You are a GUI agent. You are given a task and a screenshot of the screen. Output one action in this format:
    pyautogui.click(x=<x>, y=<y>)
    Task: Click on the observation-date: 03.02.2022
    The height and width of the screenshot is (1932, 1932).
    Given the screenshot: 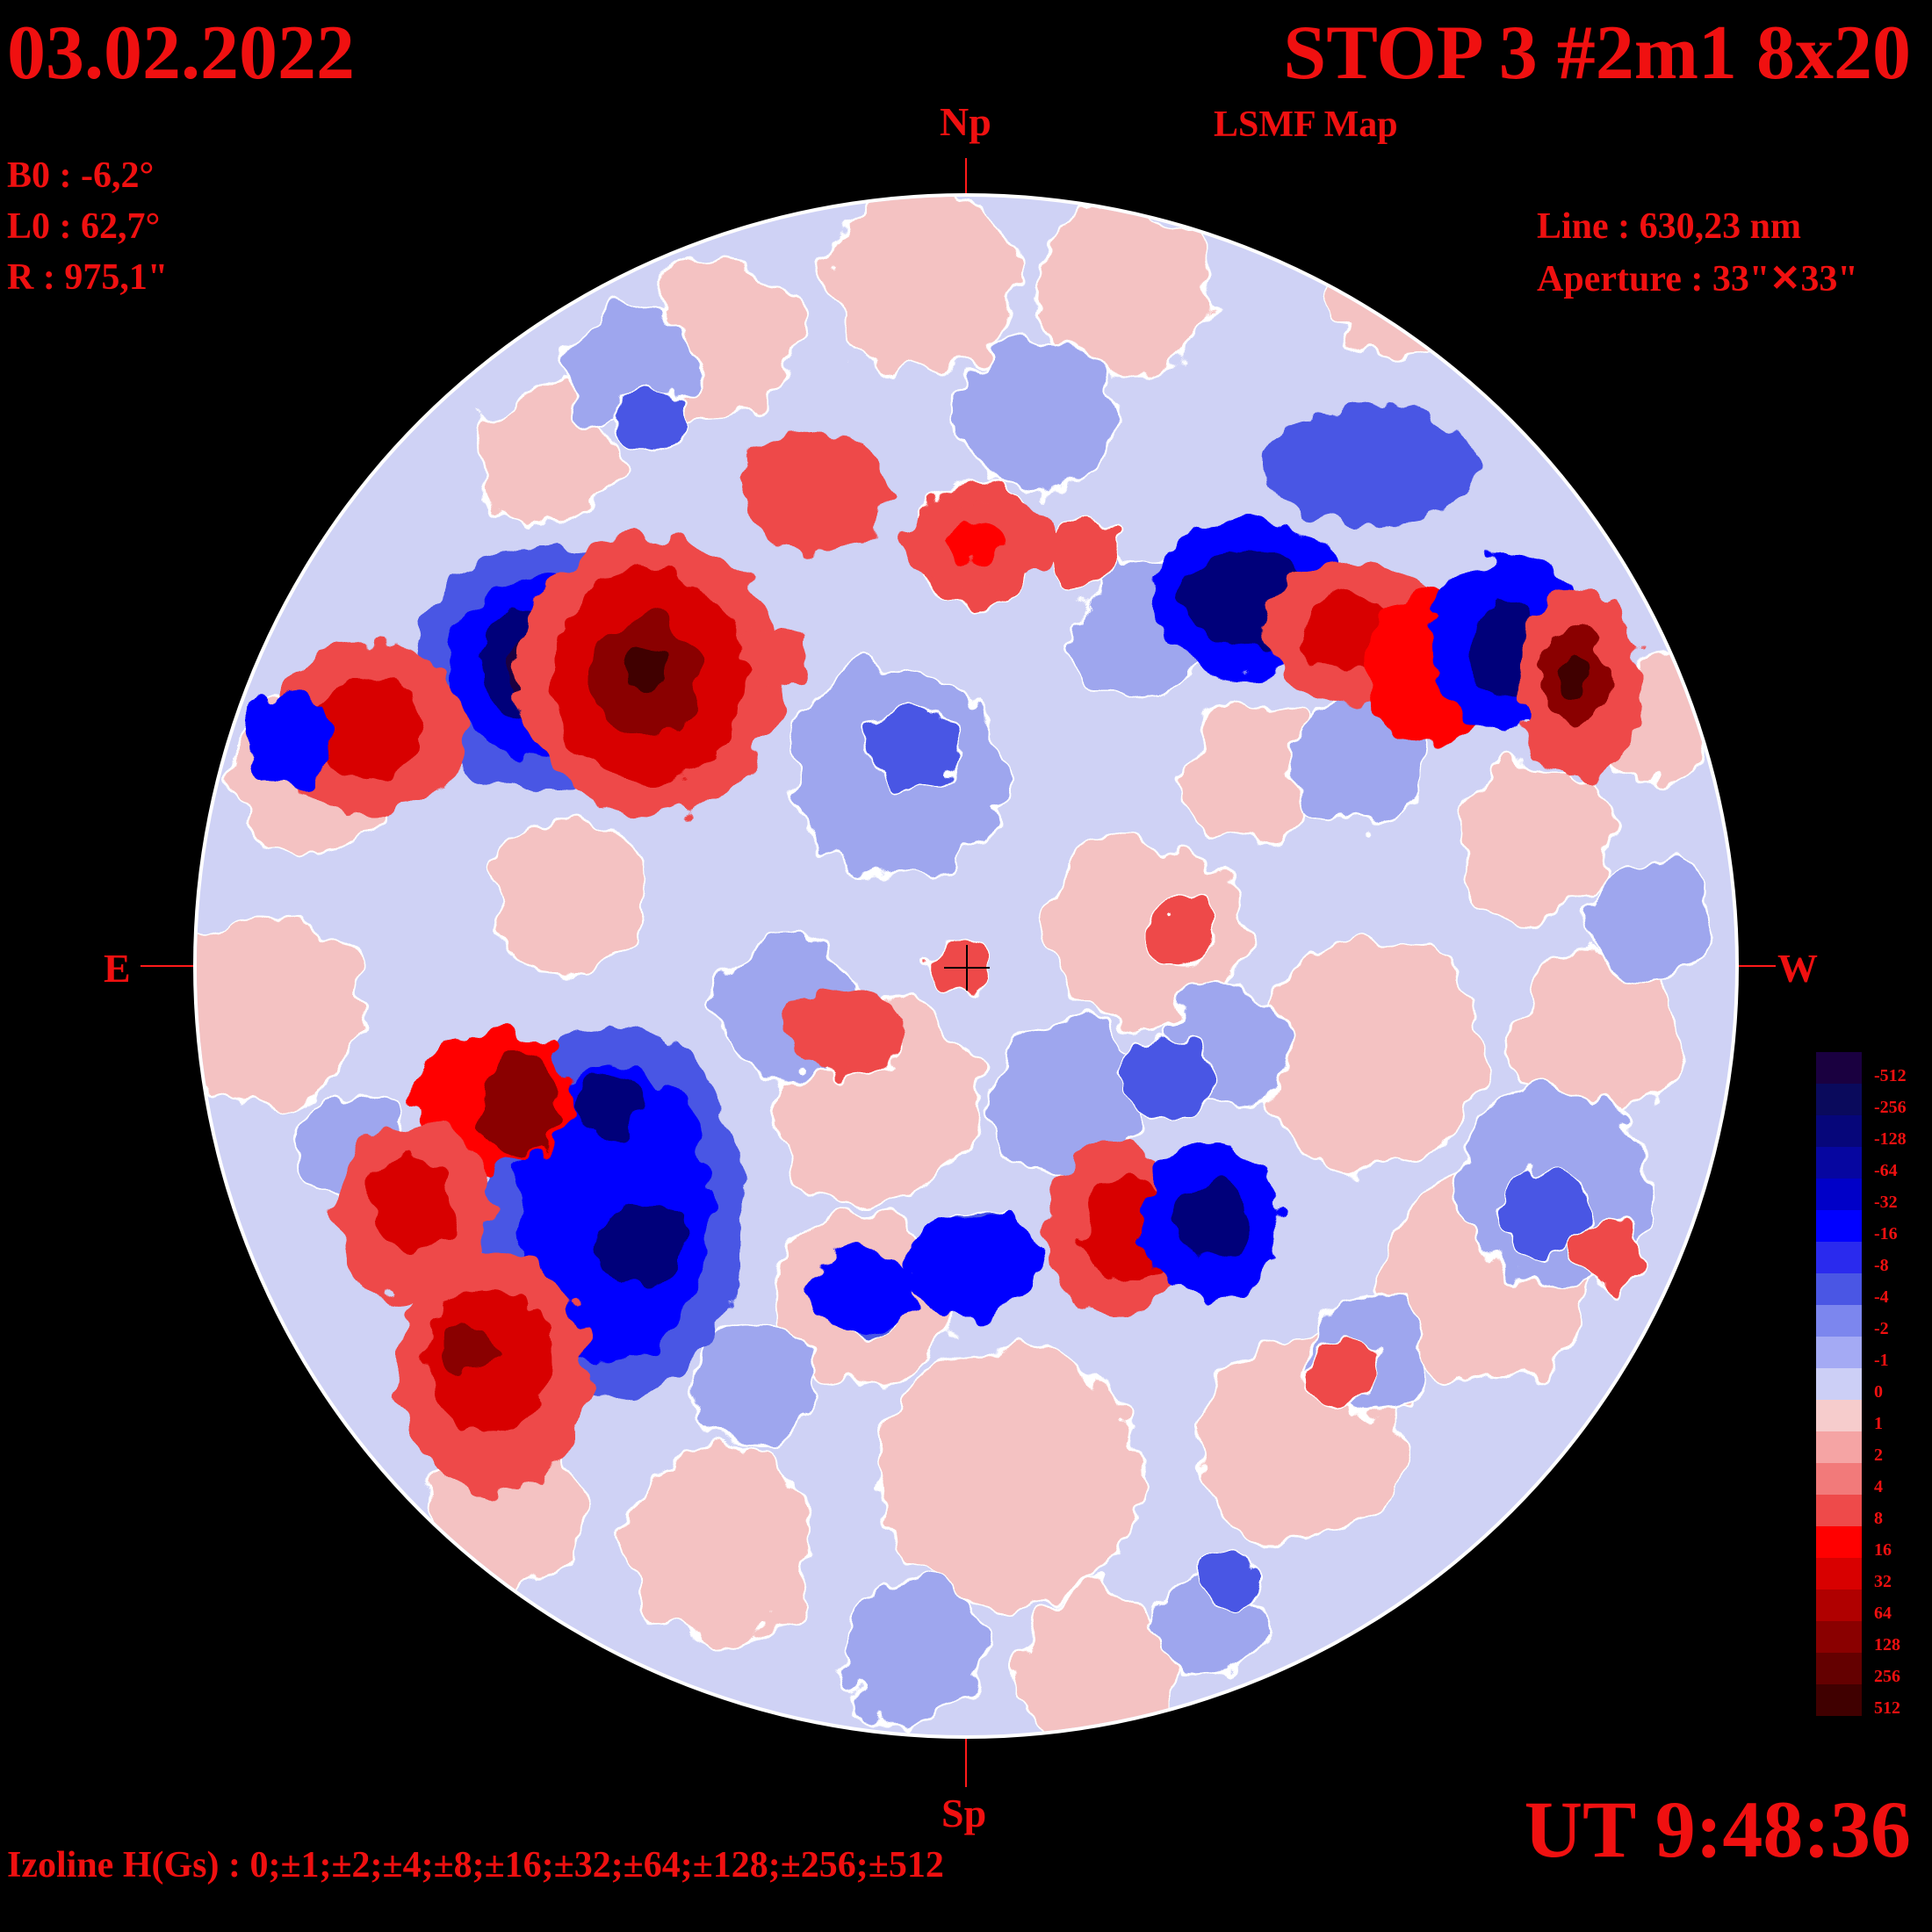 What is the action you would take?
    pyautogui.click(x=181, y=53)
    